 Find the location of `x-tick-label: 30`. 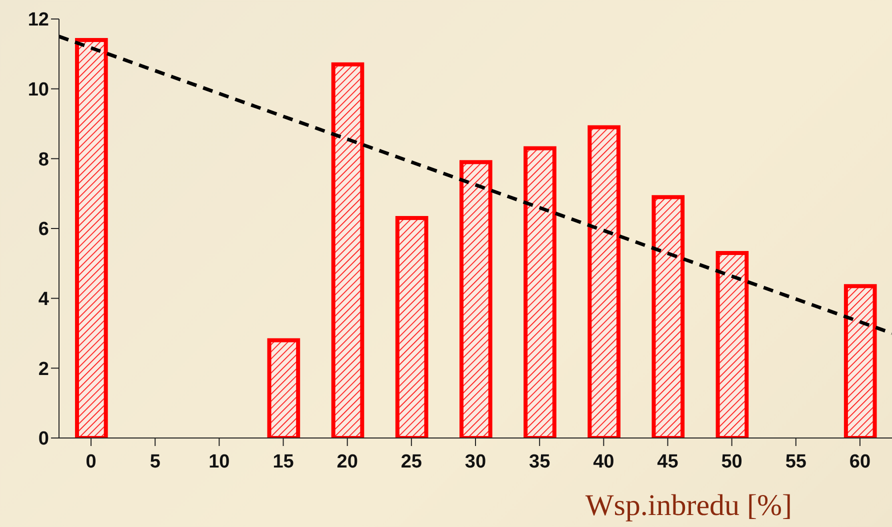

x-tick-label: 30 is located at coordinates (475, 461).